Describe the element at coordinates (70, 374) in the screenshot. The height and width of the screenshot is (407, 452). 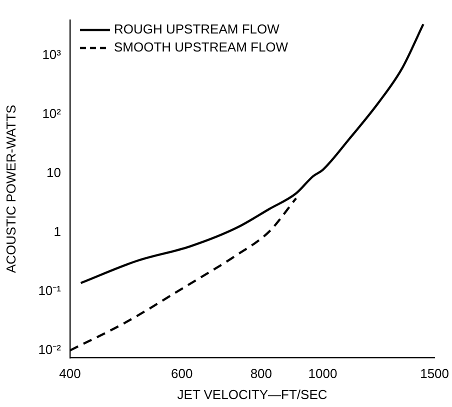
I see `x-tick-label: 400` at that location.